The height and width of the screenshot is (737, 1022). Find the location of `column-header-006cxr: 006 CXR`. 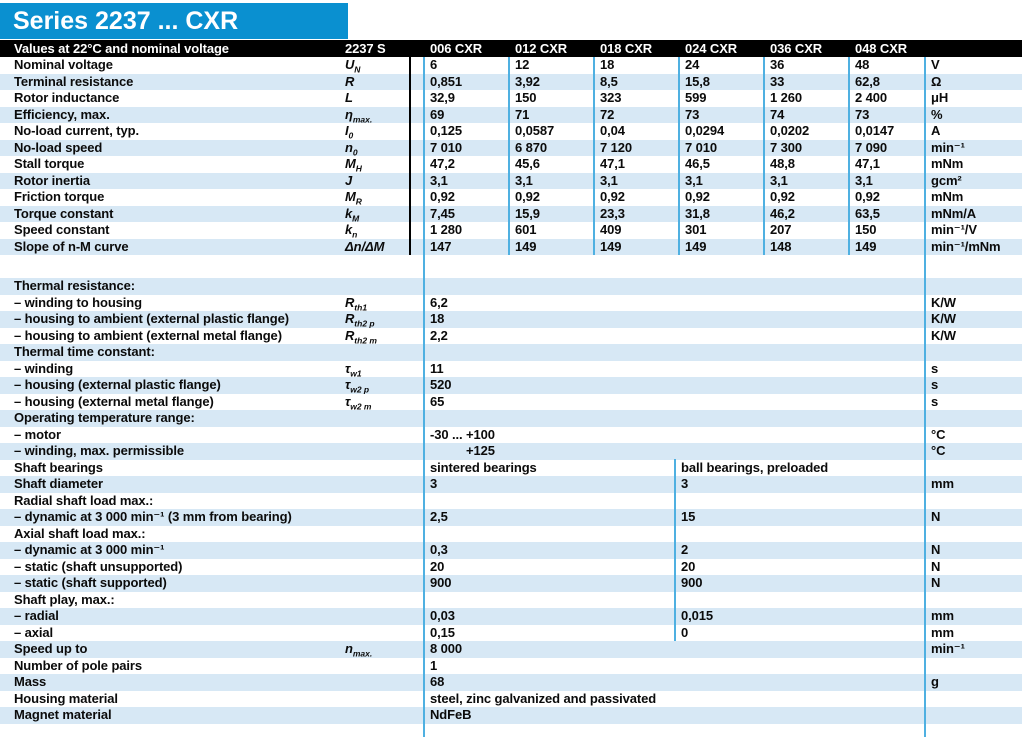

column-header-006cxr: 006 CXR is located at coordinates (456, 48).